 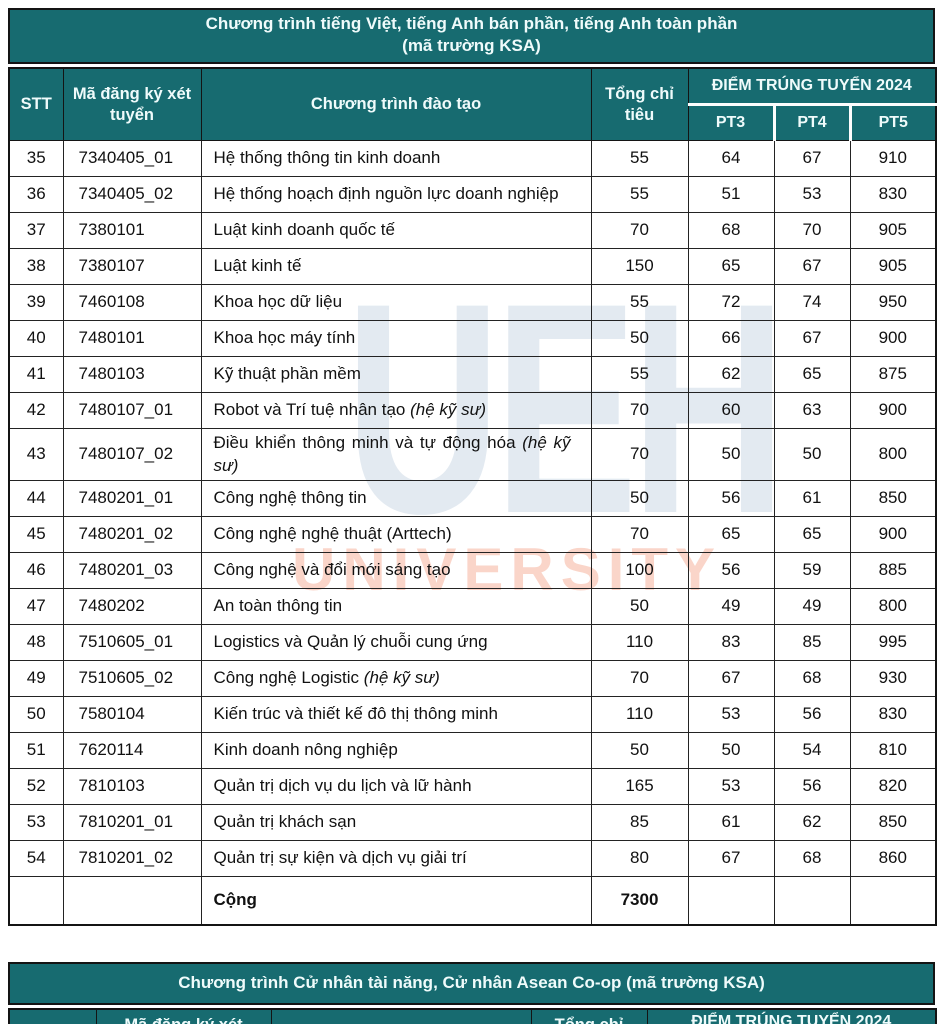 What do you see at coordinates (639, 104) in the screenshot?
I see `header-quota: Tổng chỉ tiêu` at bounding box center [639, 104].